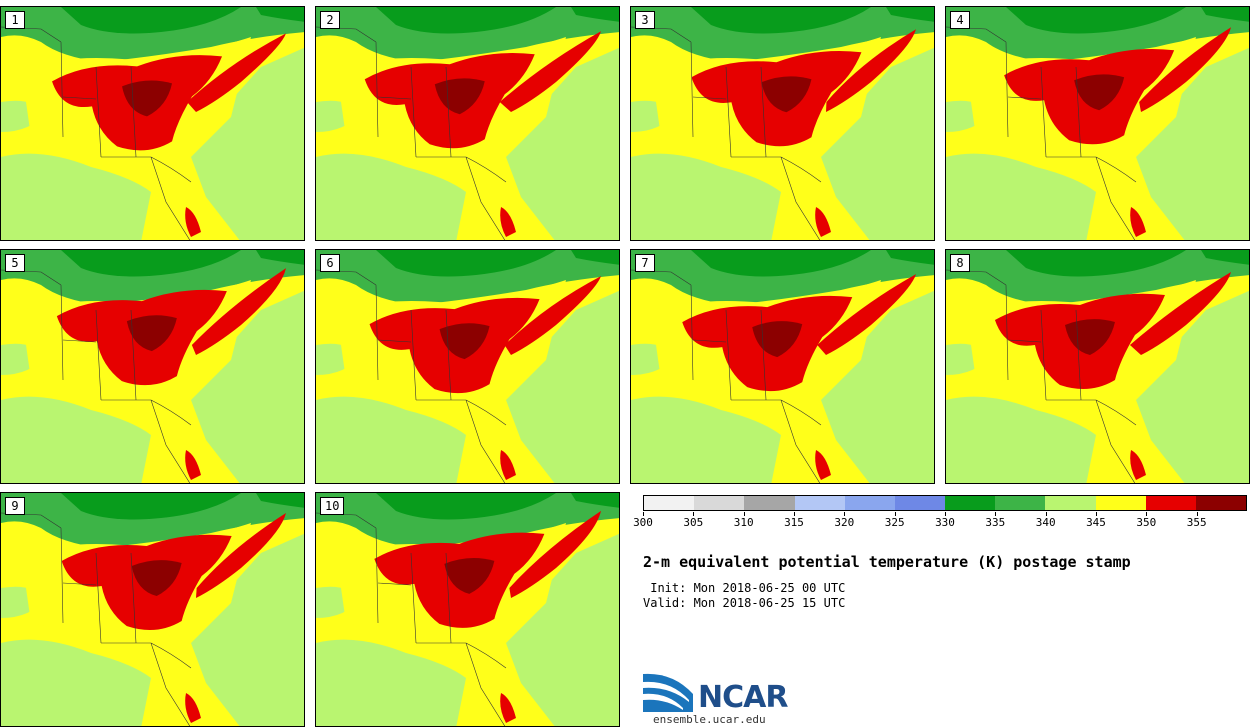 This screenshot has height=728, width=1260. What do you see at coordinates (743, 522) in the screenshot?
I see `colorbar-tick-label: 310` at bounding box center [743, 522].